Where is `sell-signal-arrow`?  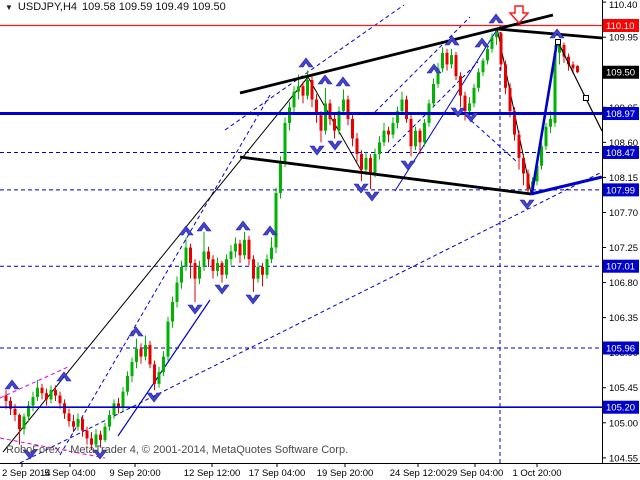 sell-signal-arrow is located at coordinates (519, 15).